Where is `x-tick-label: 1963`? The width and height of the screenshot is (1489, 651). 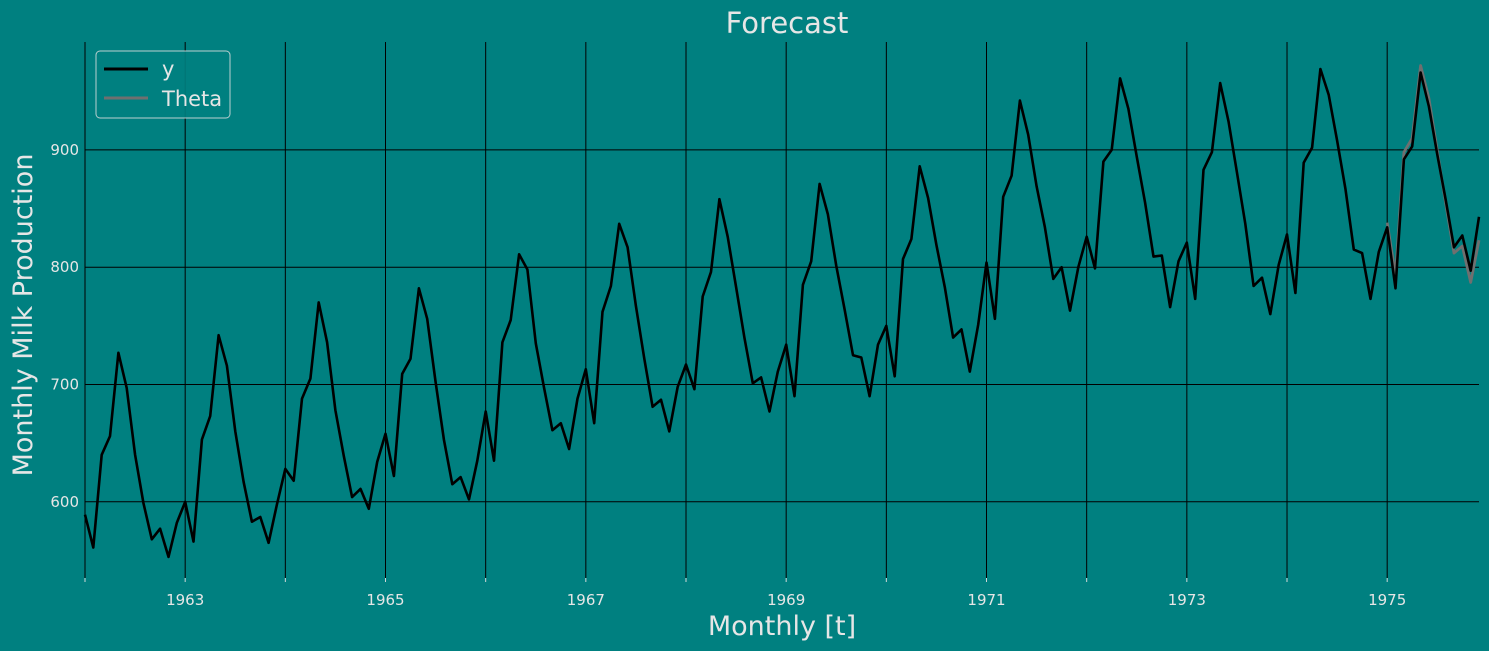 x-tick-label: 1963 is located at coordinates (185, 600).